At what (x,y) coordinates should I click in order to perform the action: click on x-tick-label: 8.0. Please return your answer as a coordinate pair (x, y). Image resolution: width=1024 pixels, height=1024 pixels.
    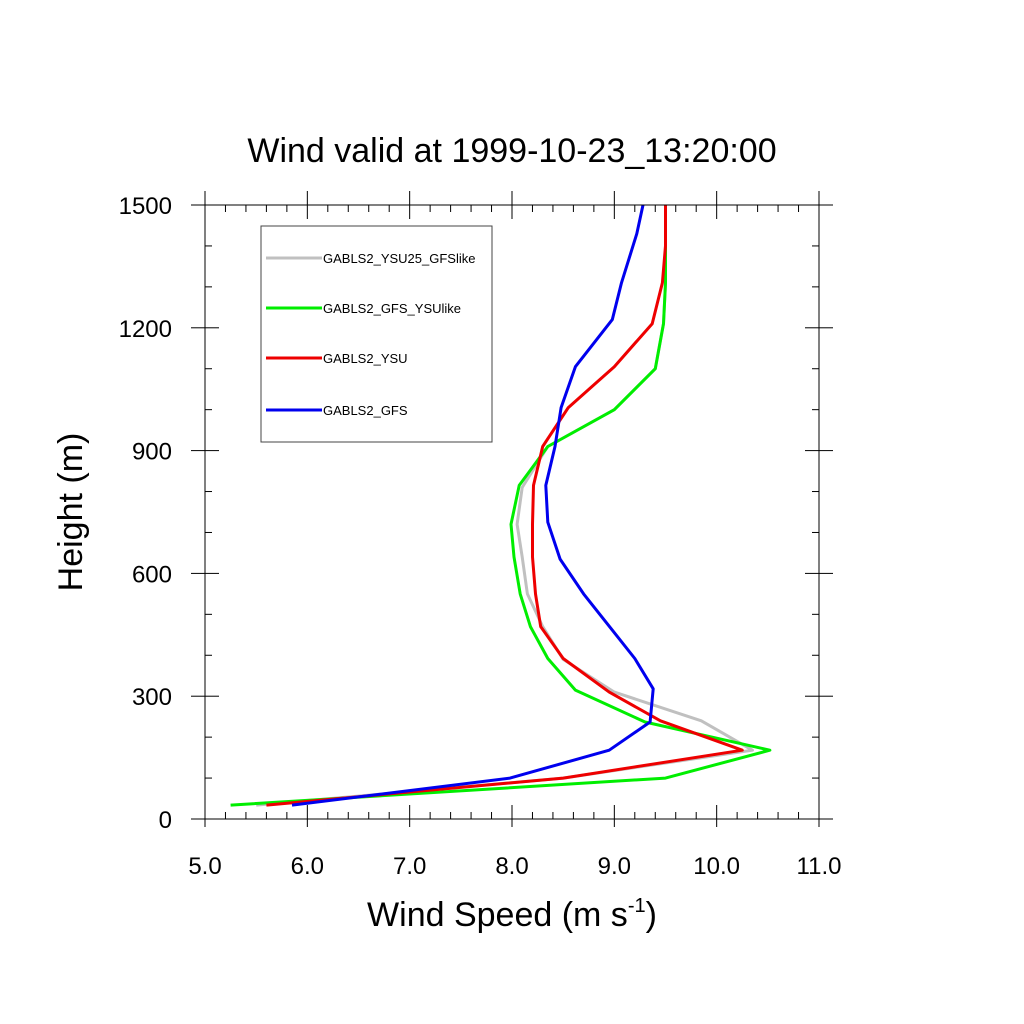
    Looking at the image, I should click on (511, 866).